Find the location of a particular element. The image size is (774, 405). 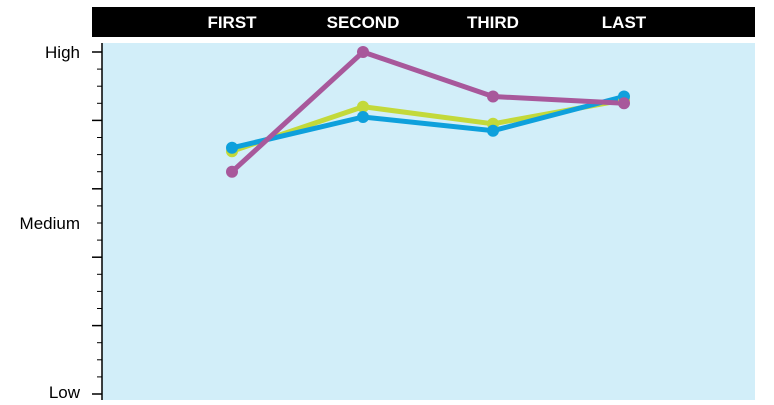

category-labels: FIRST SECOND THIRD LAST is located at coordinates (426, 22).